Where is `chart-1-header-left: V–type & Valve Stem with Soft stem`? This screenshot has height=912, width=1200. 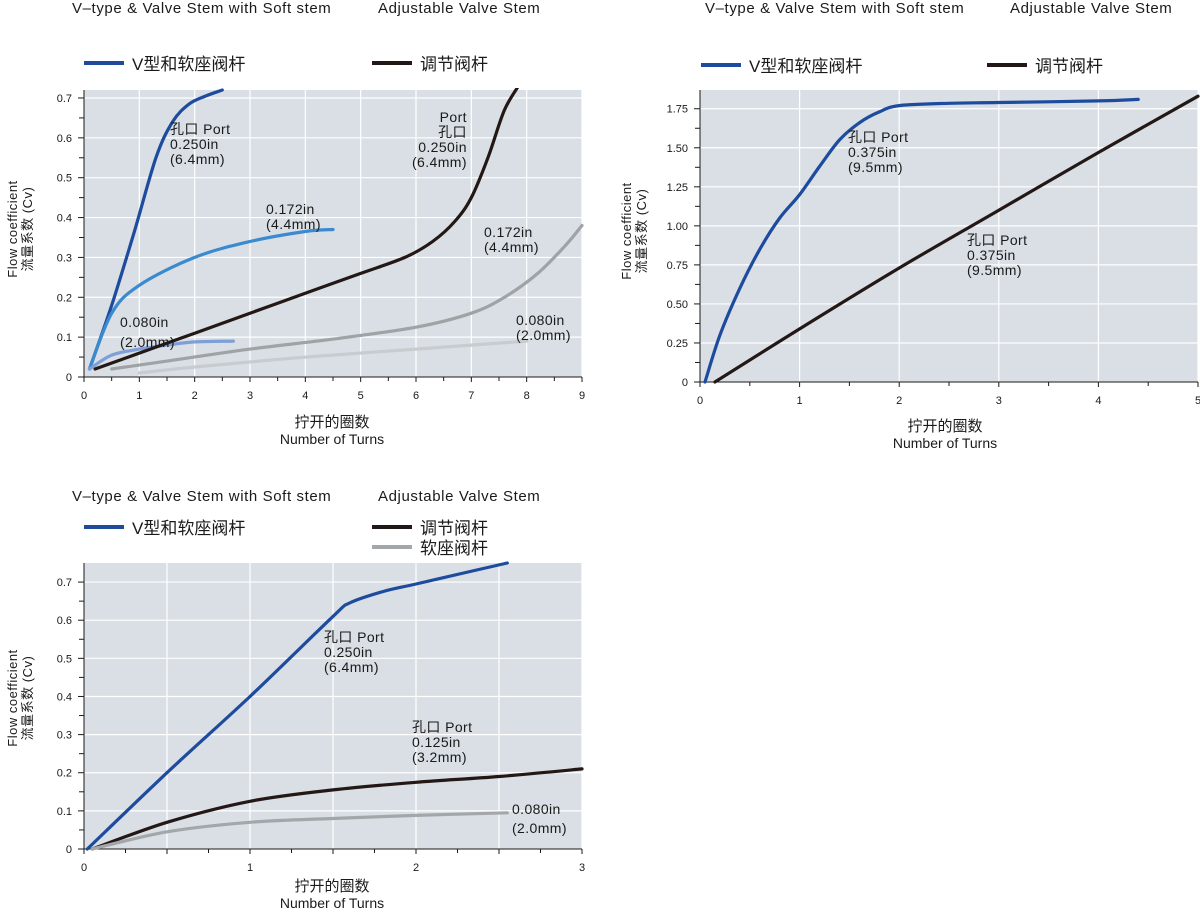 chart-1-header-left: V–type & Valve Stem with Soft stem is located at coordinates (202, 8).